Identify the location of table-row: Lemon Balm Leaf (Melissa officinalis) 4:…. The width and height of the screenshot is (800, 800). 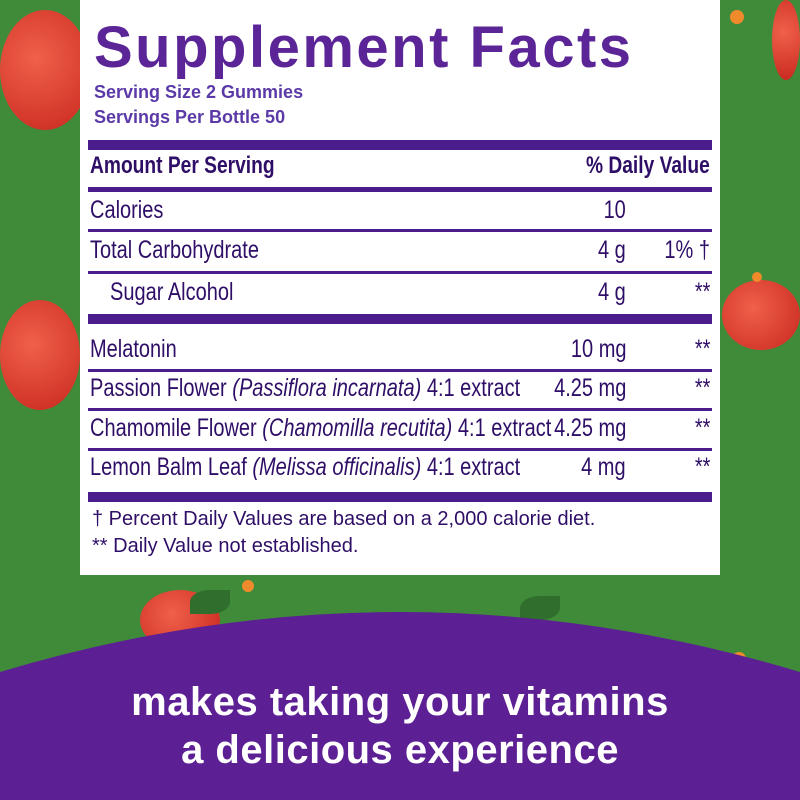
(400, 468).